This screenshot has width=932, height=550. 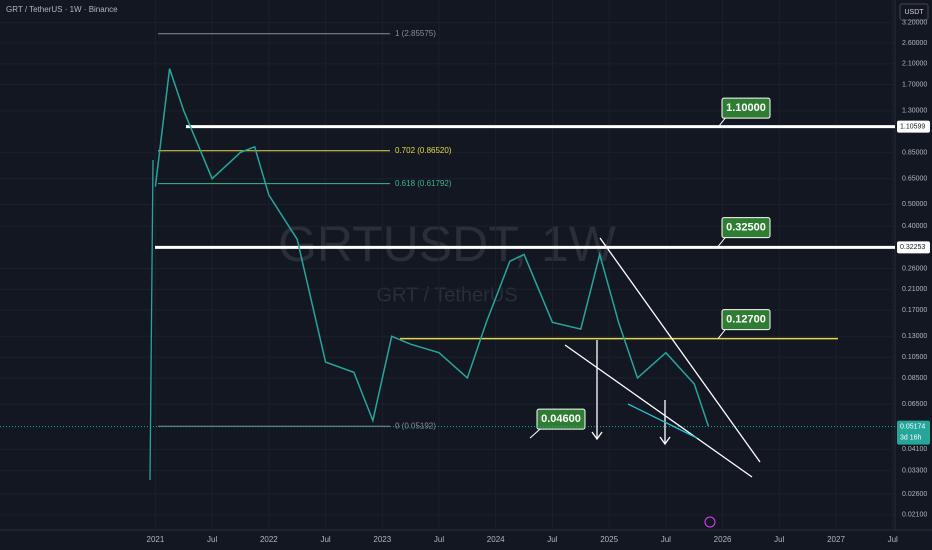 What do you see at coordinates (415, 33) in the screenshot?
I see `fib-label: 1 (2.85575)` at bounding box center [415, 33].